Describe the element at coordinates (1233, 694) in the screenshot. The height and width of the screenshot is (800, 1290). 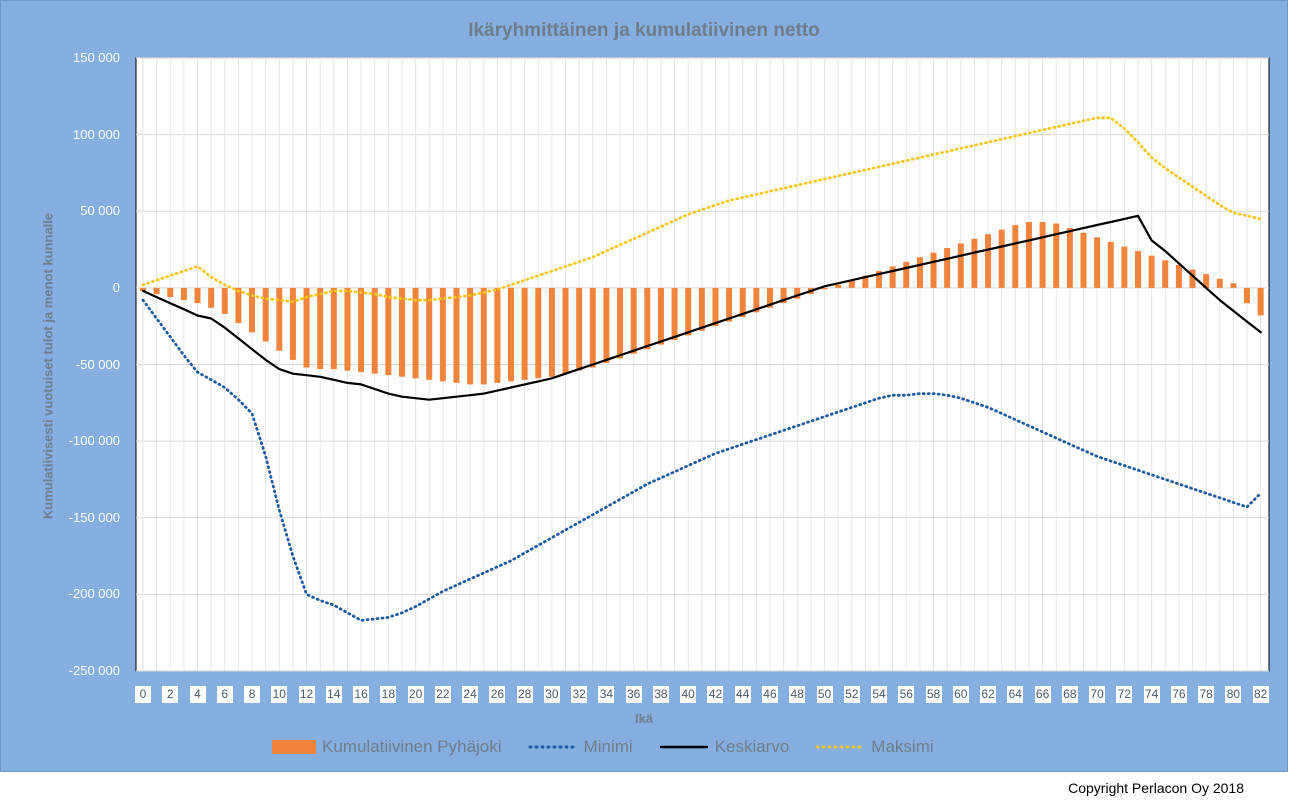
I see `x-tick-label-40: 80` at that location.